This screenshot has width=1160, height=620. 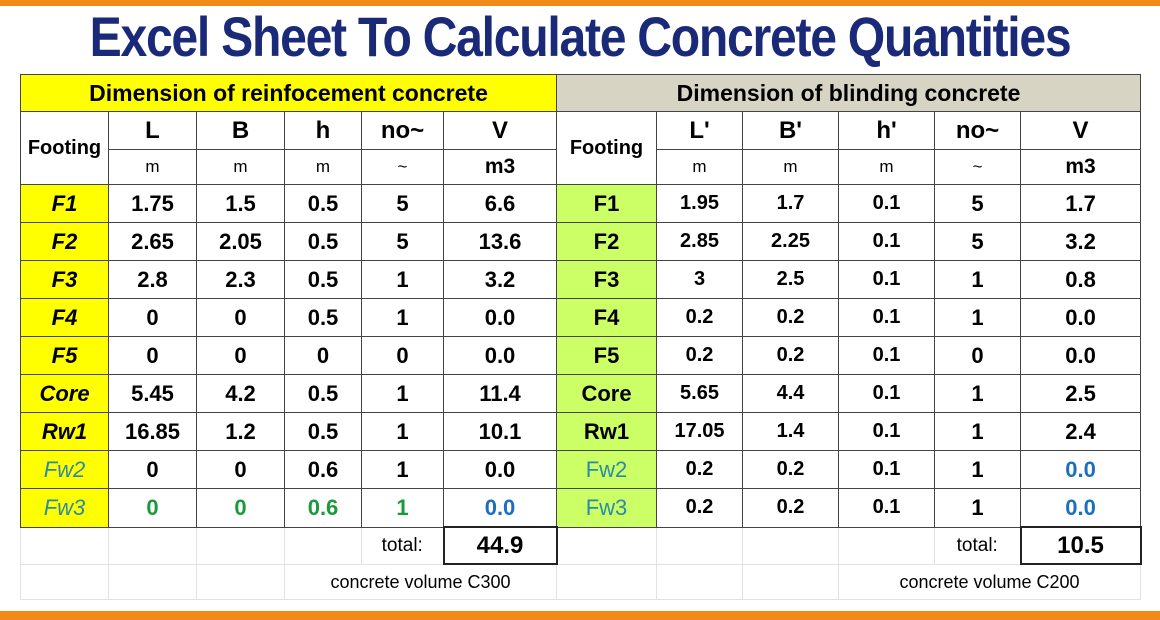 I want to click on left-value-cell: 13.6, so click(x=500, y=241).